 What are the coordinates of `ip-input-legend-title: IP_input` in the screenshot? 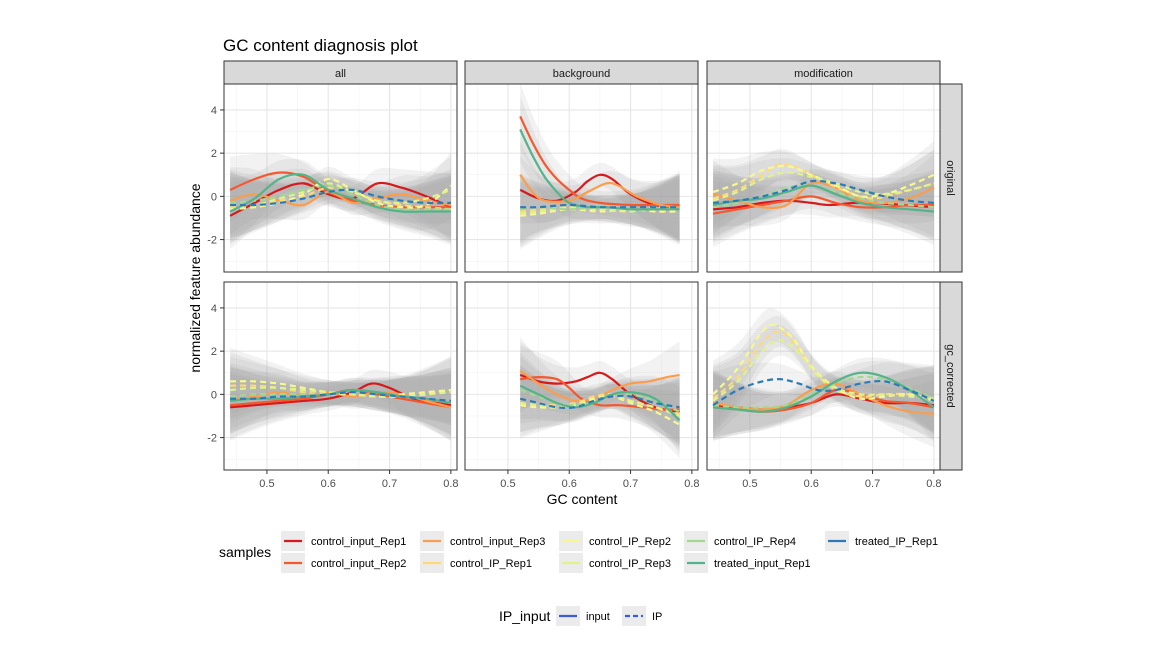 It's located at (524, 616).